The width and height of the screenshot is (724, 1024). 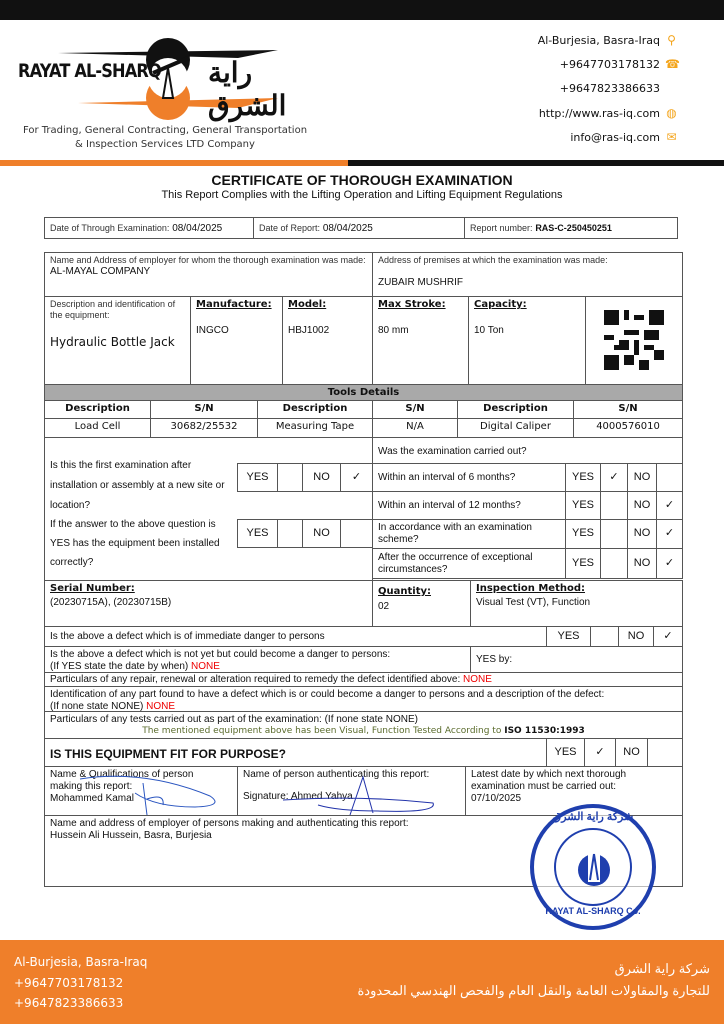 I want to click on q-first-yes-check, so click(x=290, y=477).